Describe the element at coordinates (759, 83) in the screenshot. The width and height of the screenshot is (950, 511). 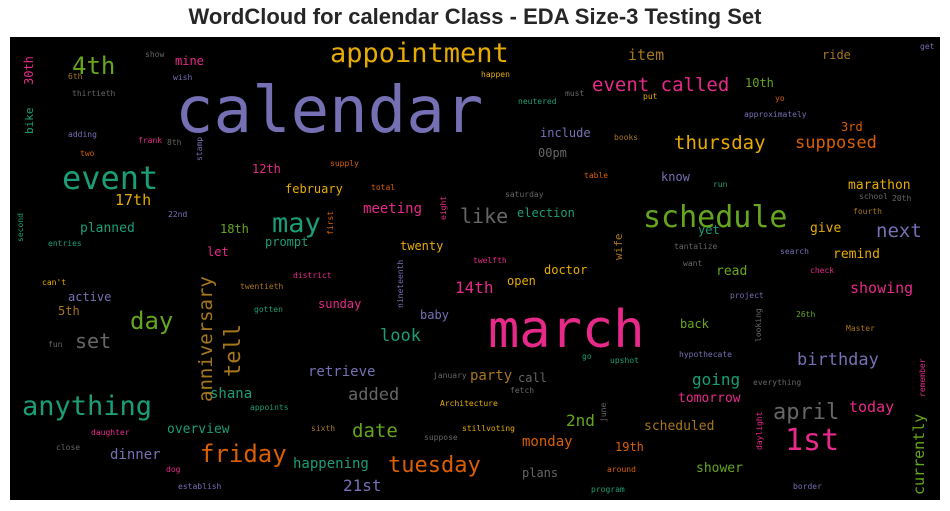
I see `word-10th: 10th` at that location.